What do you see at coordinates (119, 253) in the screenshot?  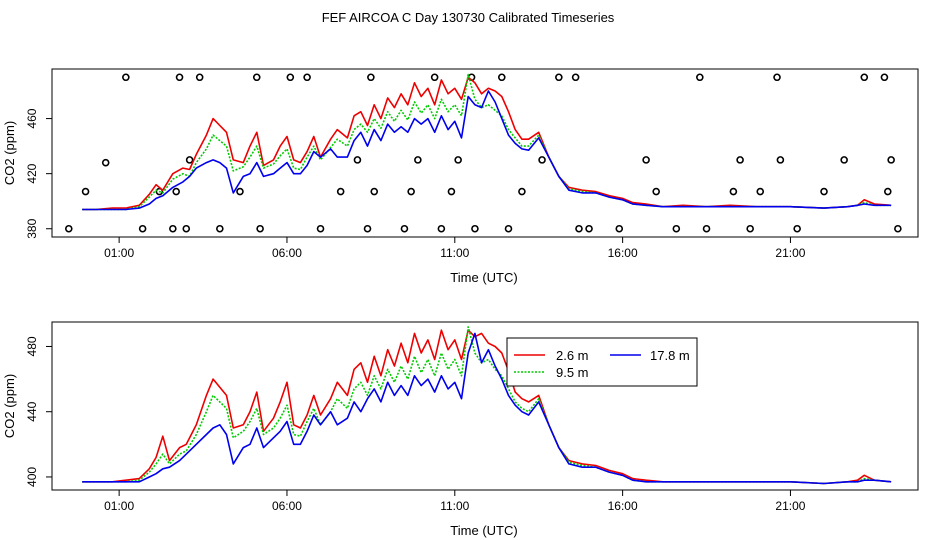 I see `top-x-tick-label: 01:00` at bounding box center [119, 253].